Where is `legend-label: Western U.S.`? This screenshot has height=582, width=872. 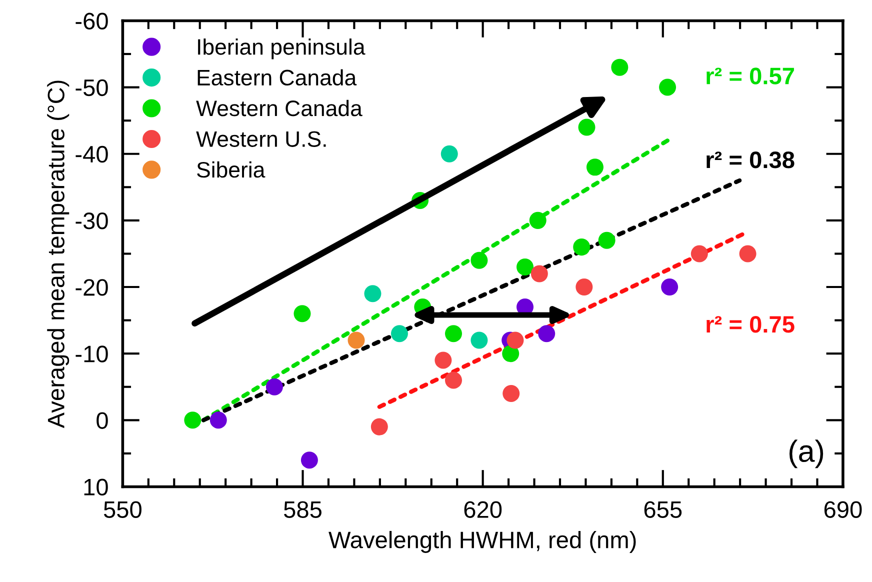
legend-label: Western U.S. is located at coordinates (261, 139).